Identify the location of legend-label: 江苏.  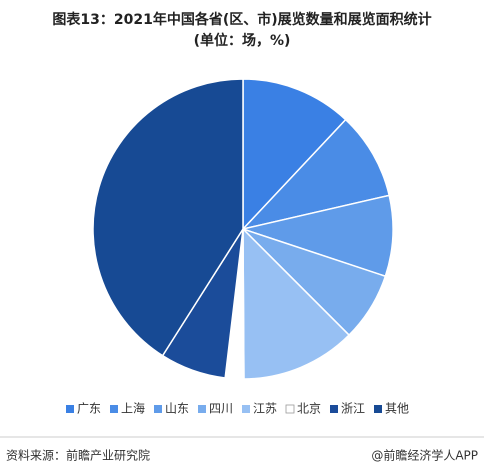
(265, 409).